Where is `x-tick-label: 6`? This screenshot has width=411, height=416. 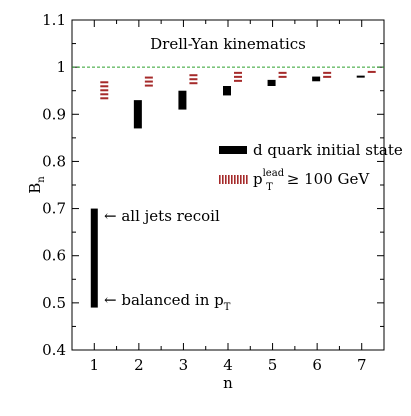
x-tick-label: 6 is located at coordinates (317, 365).